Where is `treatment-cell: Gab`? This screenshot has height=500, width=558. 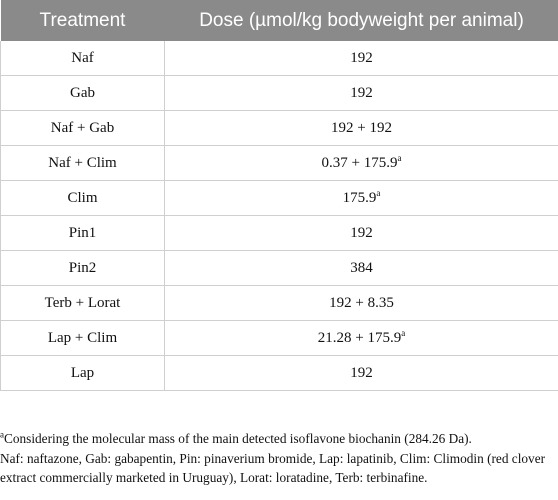 treatment-cell: Gab is located at coordinates (82, 93).